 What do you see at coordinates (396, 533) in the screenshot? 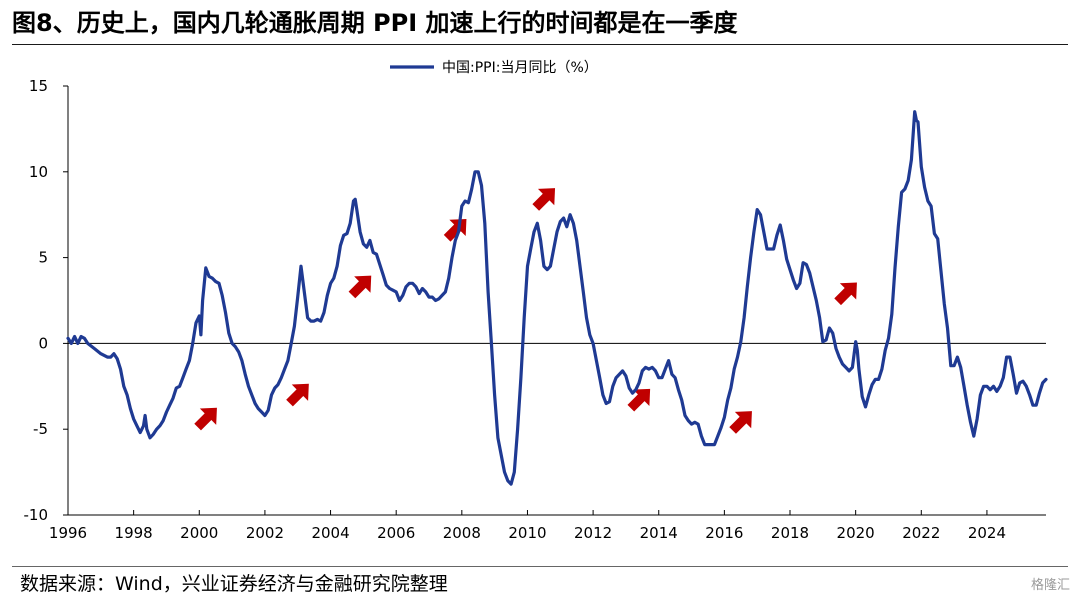
I see `x-tick-label: 2006` at bounding box center [396, 533].